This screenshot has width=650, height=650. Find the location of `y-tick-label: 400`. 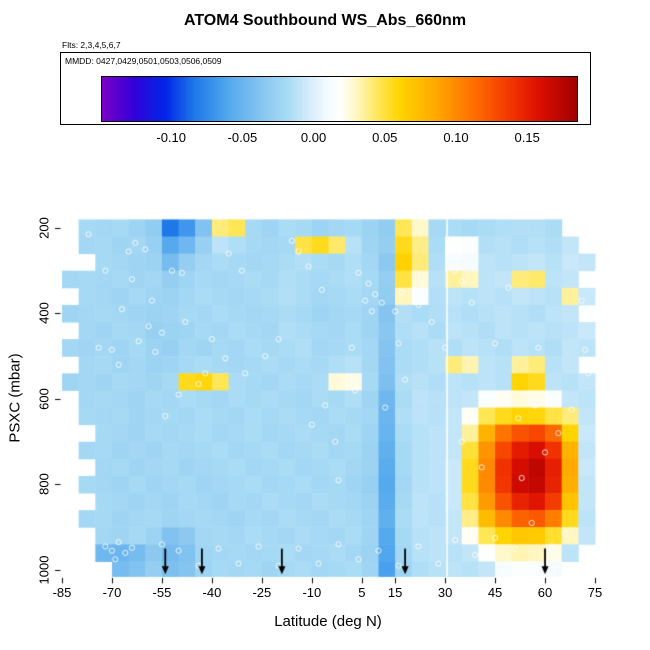

y-tick-label: 400 is located at coordinates (44, 313).